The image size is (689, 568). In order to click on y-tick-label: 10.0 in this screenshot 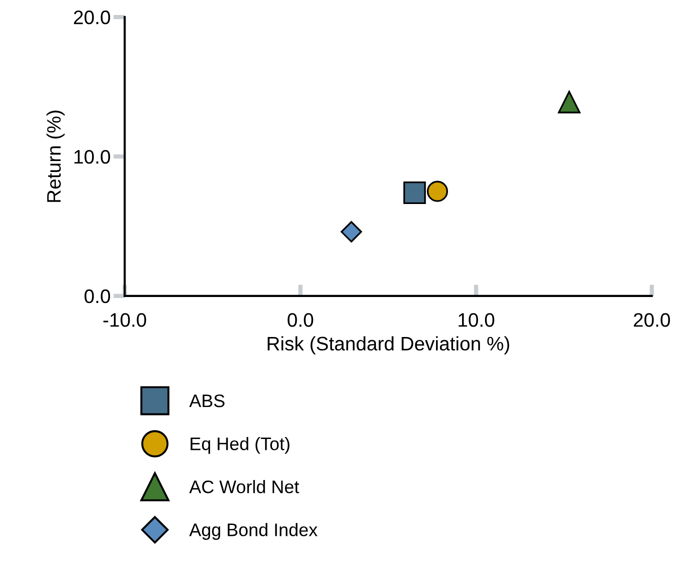, I will do `click(92, 157)`.